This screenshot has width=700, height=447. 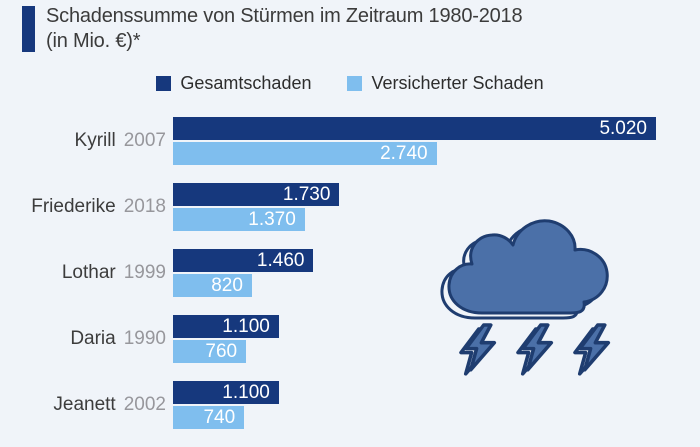 I want to click on bar-group-row: Lothar 1999 1.460 820, so click(x=328, y=274).